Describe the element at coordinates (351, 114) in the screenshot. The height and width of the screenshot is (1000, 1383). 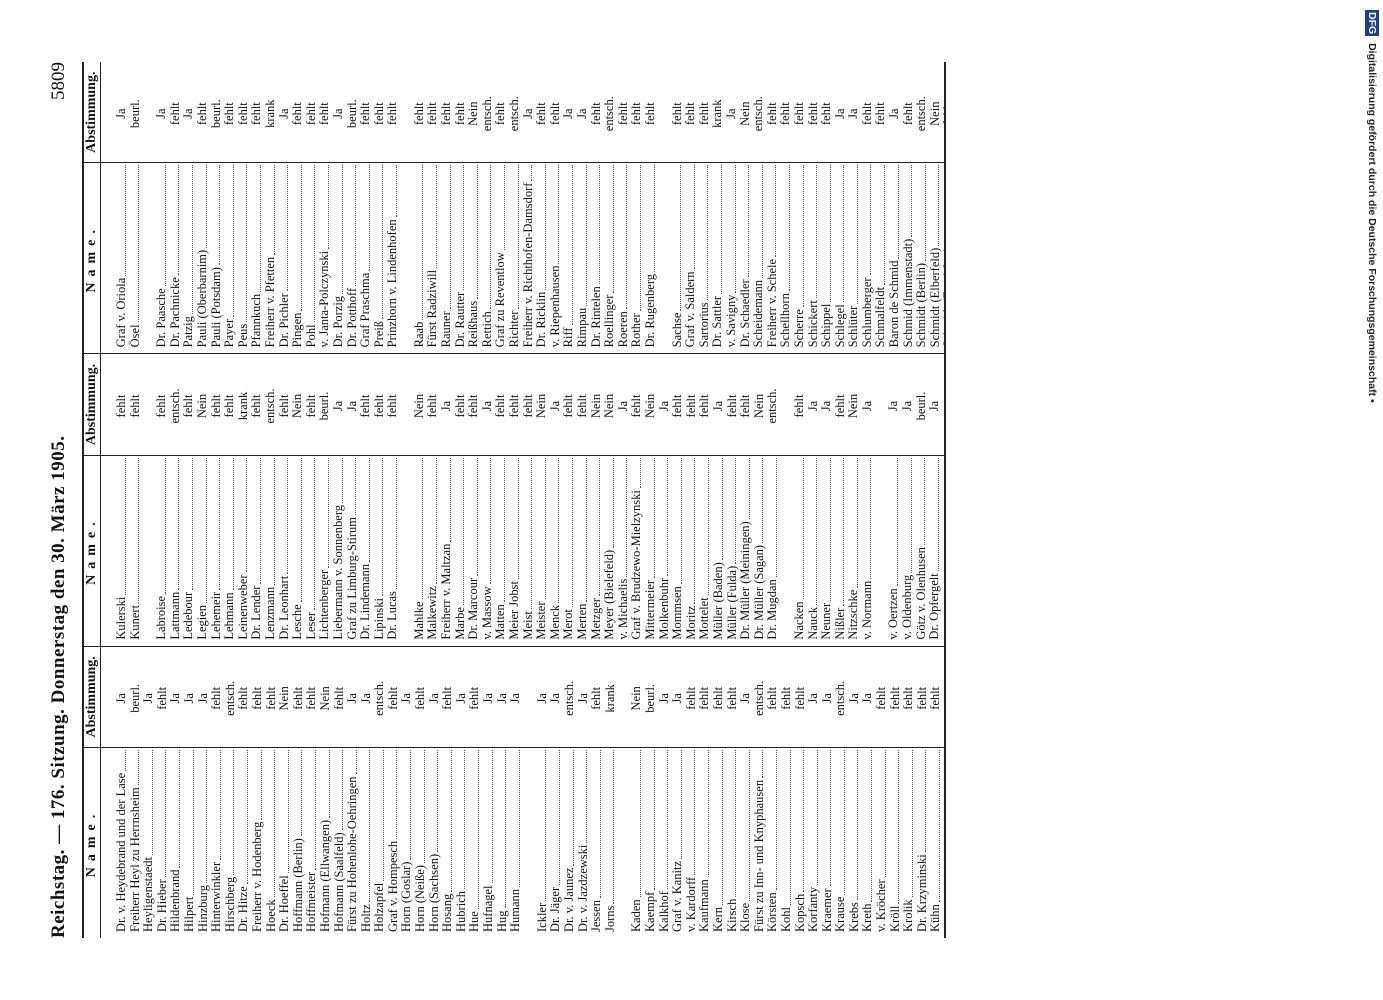
I see `vote: beurl.` at that location.